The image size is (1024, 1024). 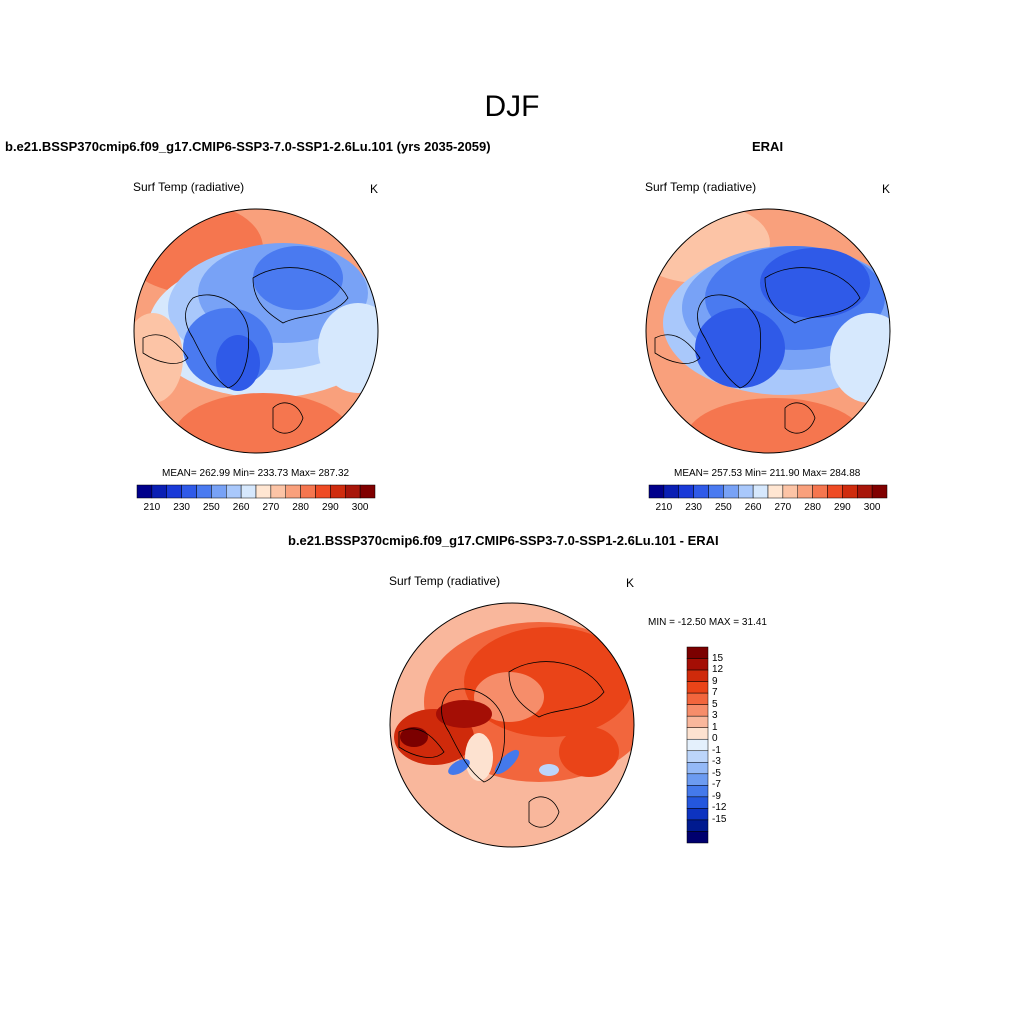 I want to click on panel1-coastline-eurasia, so click(x=300, y=295).